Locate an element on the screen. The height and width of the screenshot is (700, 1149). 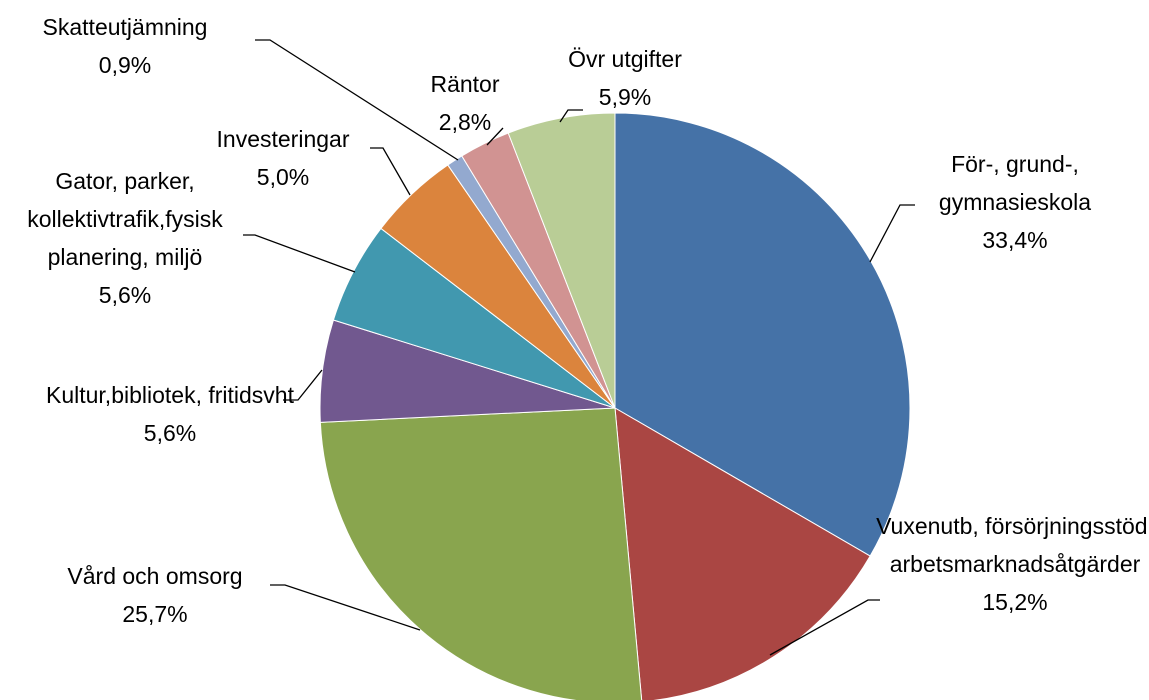
category-label: Kultur,bibliotek, fritidsvht is located at coordinates (169, 395).